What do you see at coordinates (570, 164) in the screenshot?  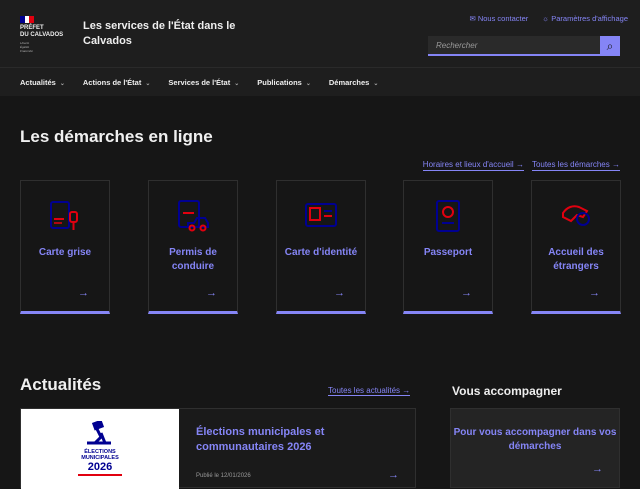 I see `link-label: Toutes les démarches` at bounding box center [570, 164].